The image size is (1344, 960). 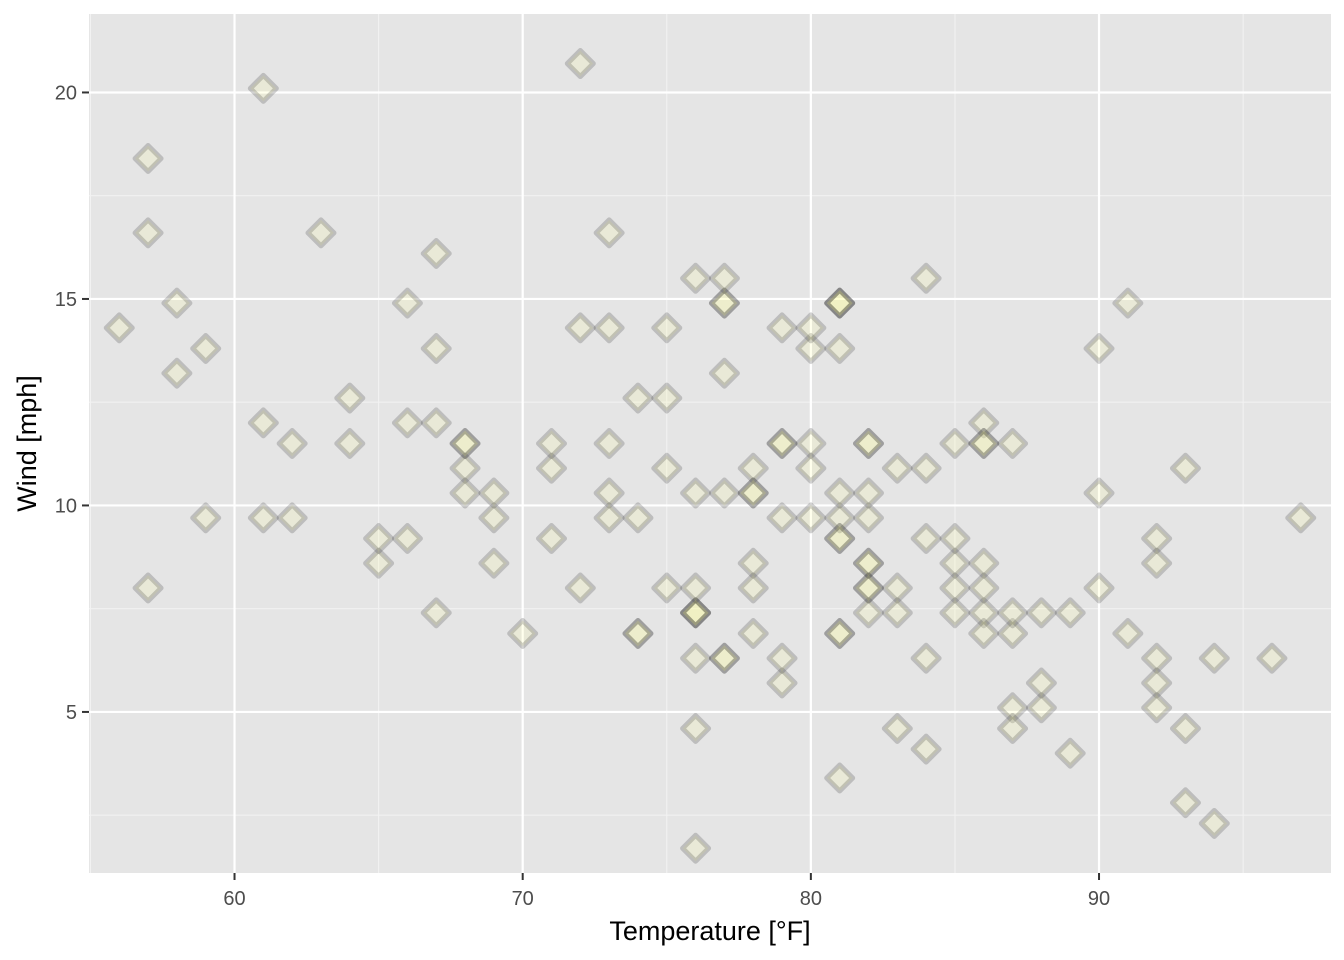 I want to click on y-axis: 5 10 15 20, so click(x=72, y=403).